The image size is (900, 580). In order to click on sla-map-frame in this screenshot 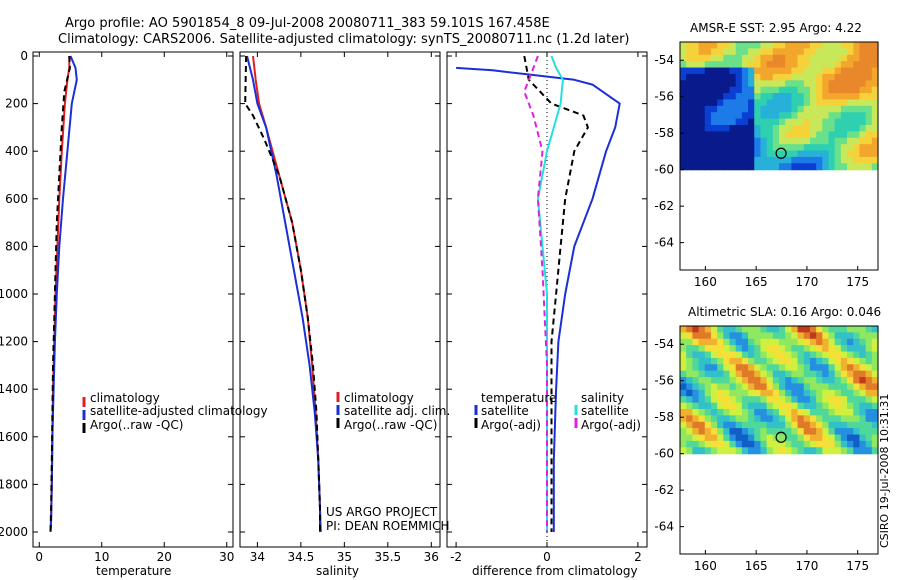, I will do `click(779, 440)`.